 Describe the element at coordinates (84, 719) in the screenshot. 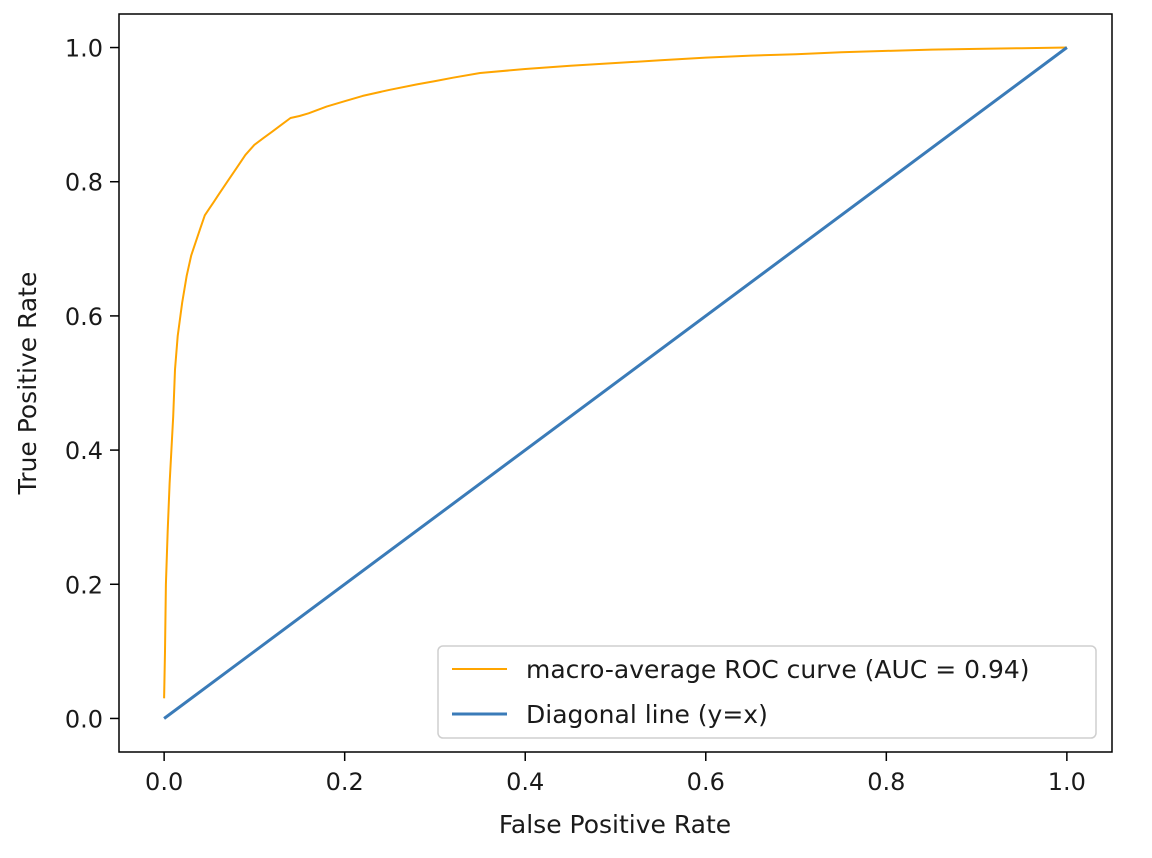

I see `y-tick-label: 0.0` at that location.